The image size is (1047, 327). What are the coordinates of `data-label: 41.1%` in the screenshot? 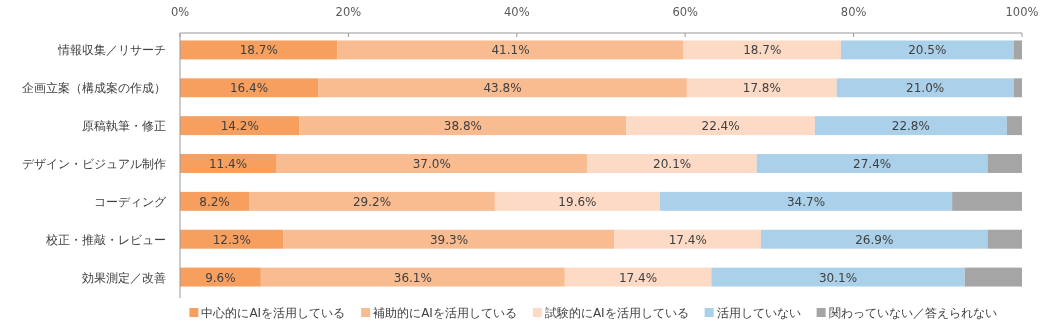 It's located at (510, 50).